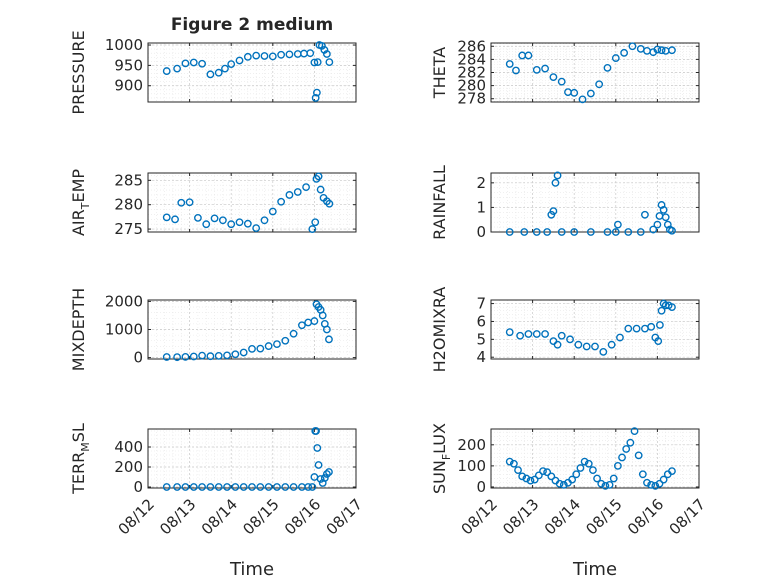  I want to click on y-axis-label-main: THETA, so click(439, 73).